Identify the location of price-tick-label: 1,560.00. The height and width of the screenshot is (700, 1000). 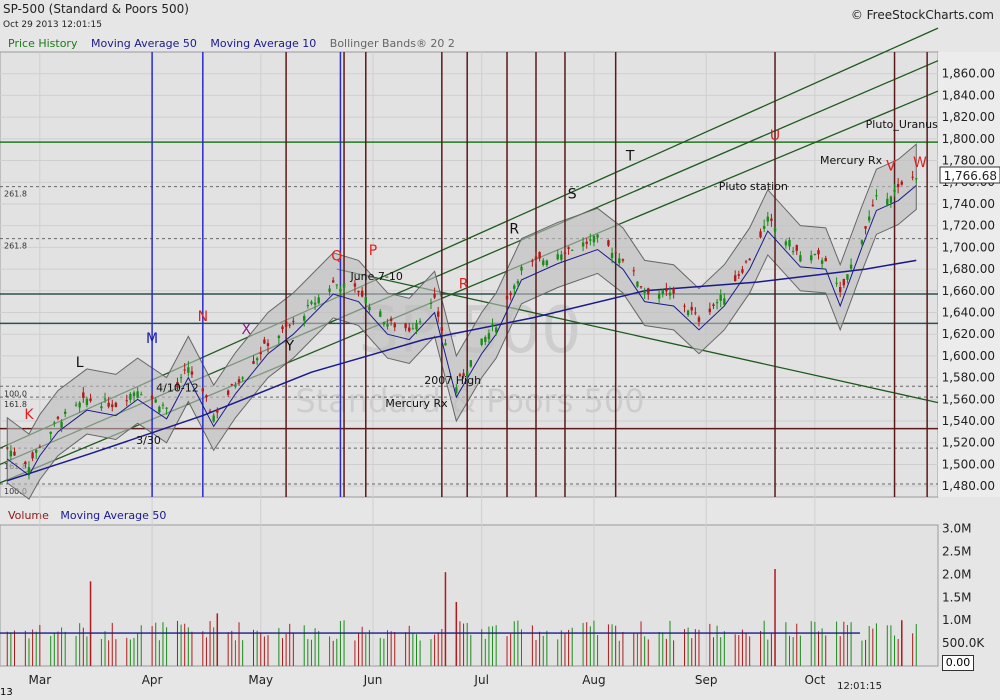
(968, 399).